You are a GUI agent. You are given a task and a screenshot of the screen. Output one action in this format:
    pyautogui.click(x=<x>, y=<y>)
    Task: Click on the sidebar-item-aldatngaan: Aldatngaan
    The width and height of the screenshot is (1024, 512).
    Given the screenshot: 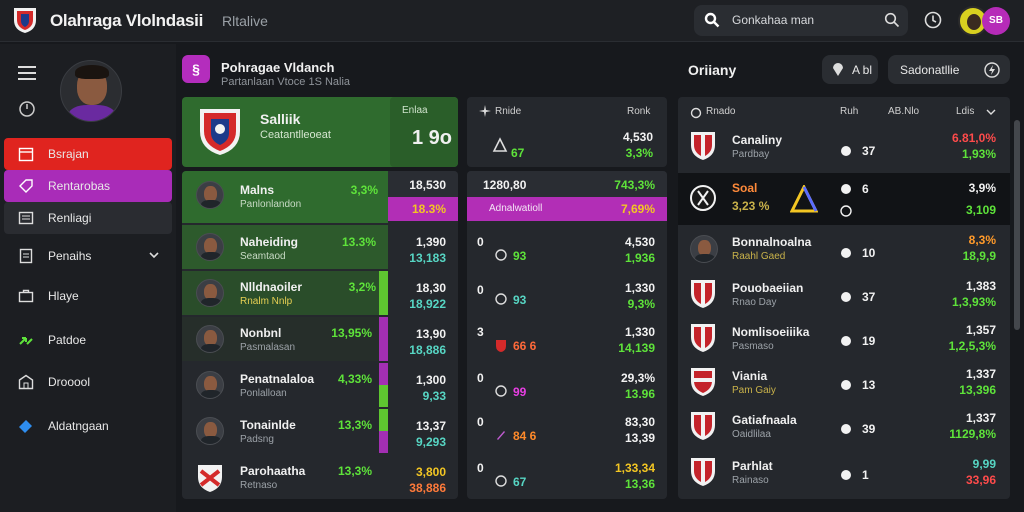 What is the action you would take?
    pyautogui.click(x=88, y=426)
    